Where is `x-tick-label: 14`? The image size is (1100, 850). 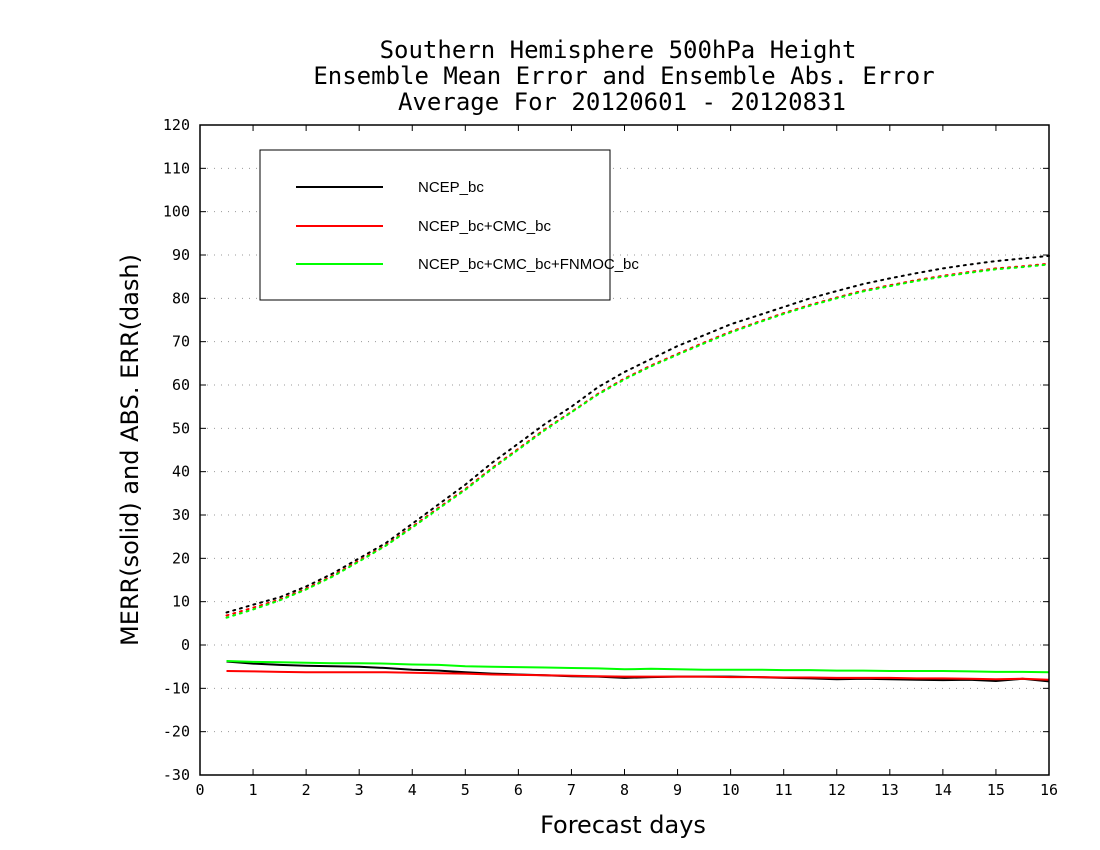
x-tick-label: 14 is located at coordinates (943, 790).